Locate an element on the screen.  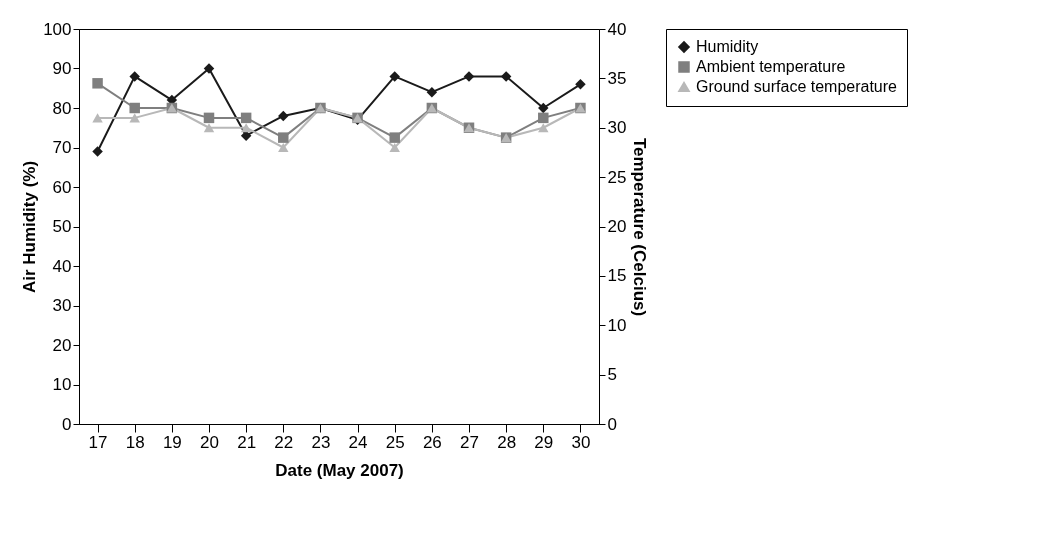
x-tick-label: 24 is located at coordinates (358, 442).